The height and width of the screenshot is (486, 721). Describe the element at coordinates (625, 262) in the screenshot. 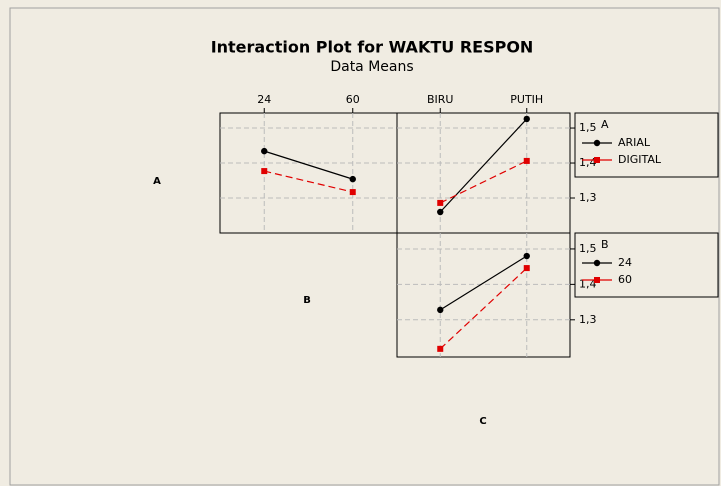

I see `legend-label: 24` at that location.